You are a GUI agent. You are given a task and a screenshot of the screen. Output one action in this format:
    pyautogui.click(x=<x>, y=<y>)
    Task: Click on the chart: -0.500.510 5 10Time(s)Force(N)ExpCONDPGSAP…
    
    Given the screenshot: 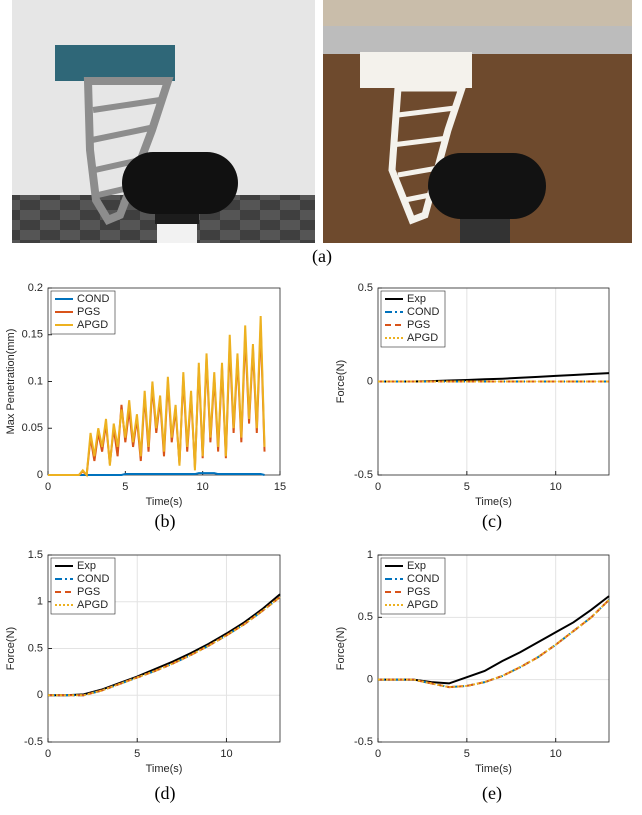 What is the action you would take?
    pyautogui.click(x=472, y=662)
    